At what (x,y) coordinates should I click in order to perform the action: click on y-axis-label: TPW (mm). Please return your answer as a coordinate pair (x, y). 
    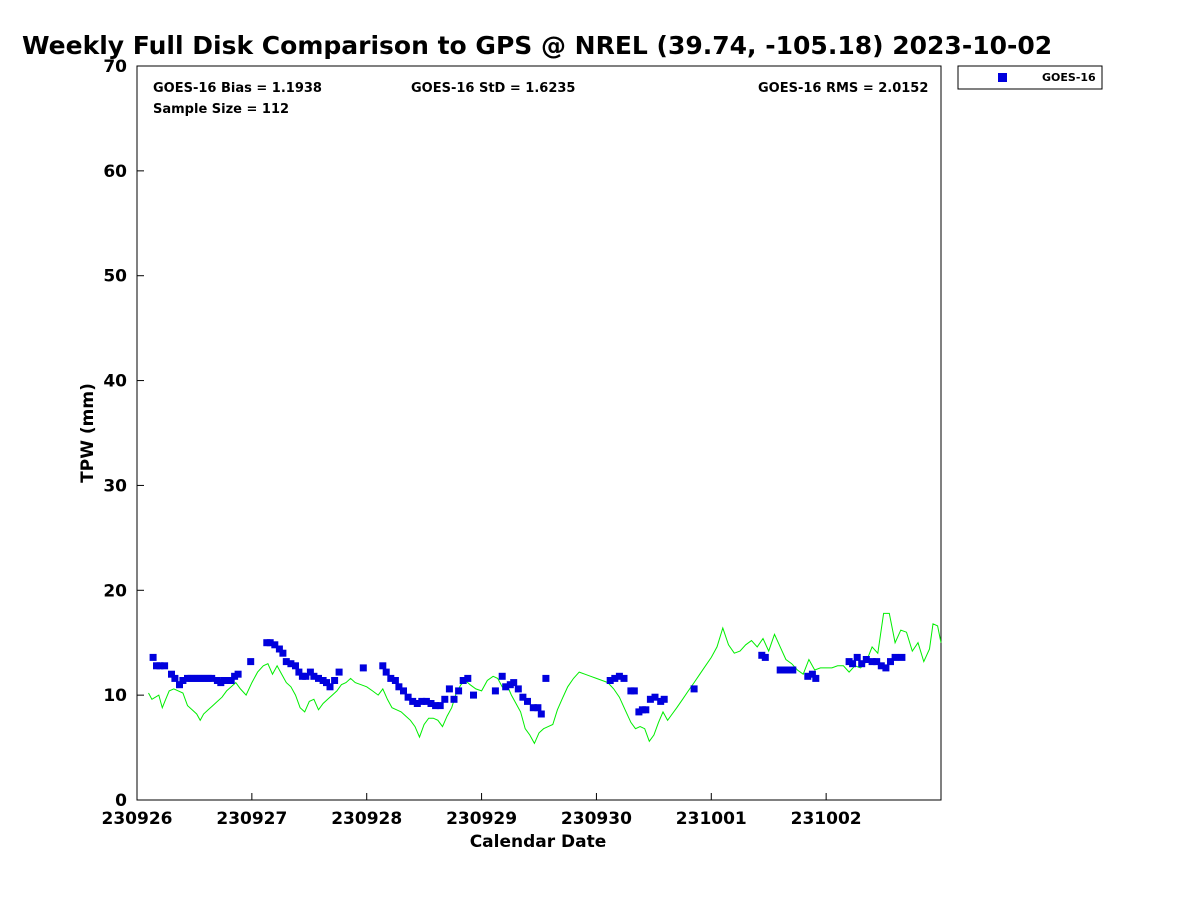
    Looking at the image, I should click on (88, 433).